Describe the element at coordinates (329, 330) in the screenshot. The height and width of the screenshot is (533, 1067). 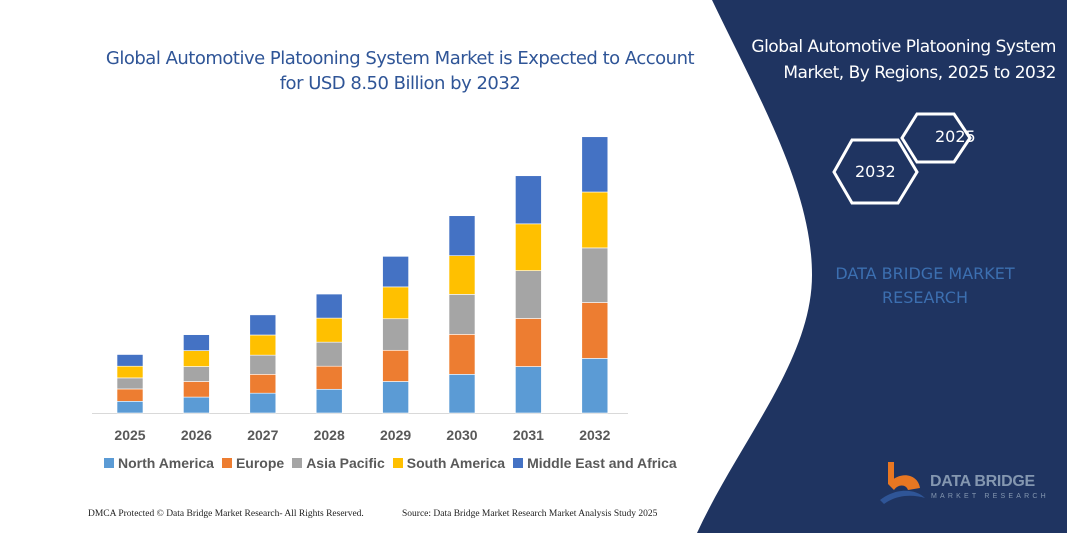
I see `bar-segment-2028-south-america` at that location.